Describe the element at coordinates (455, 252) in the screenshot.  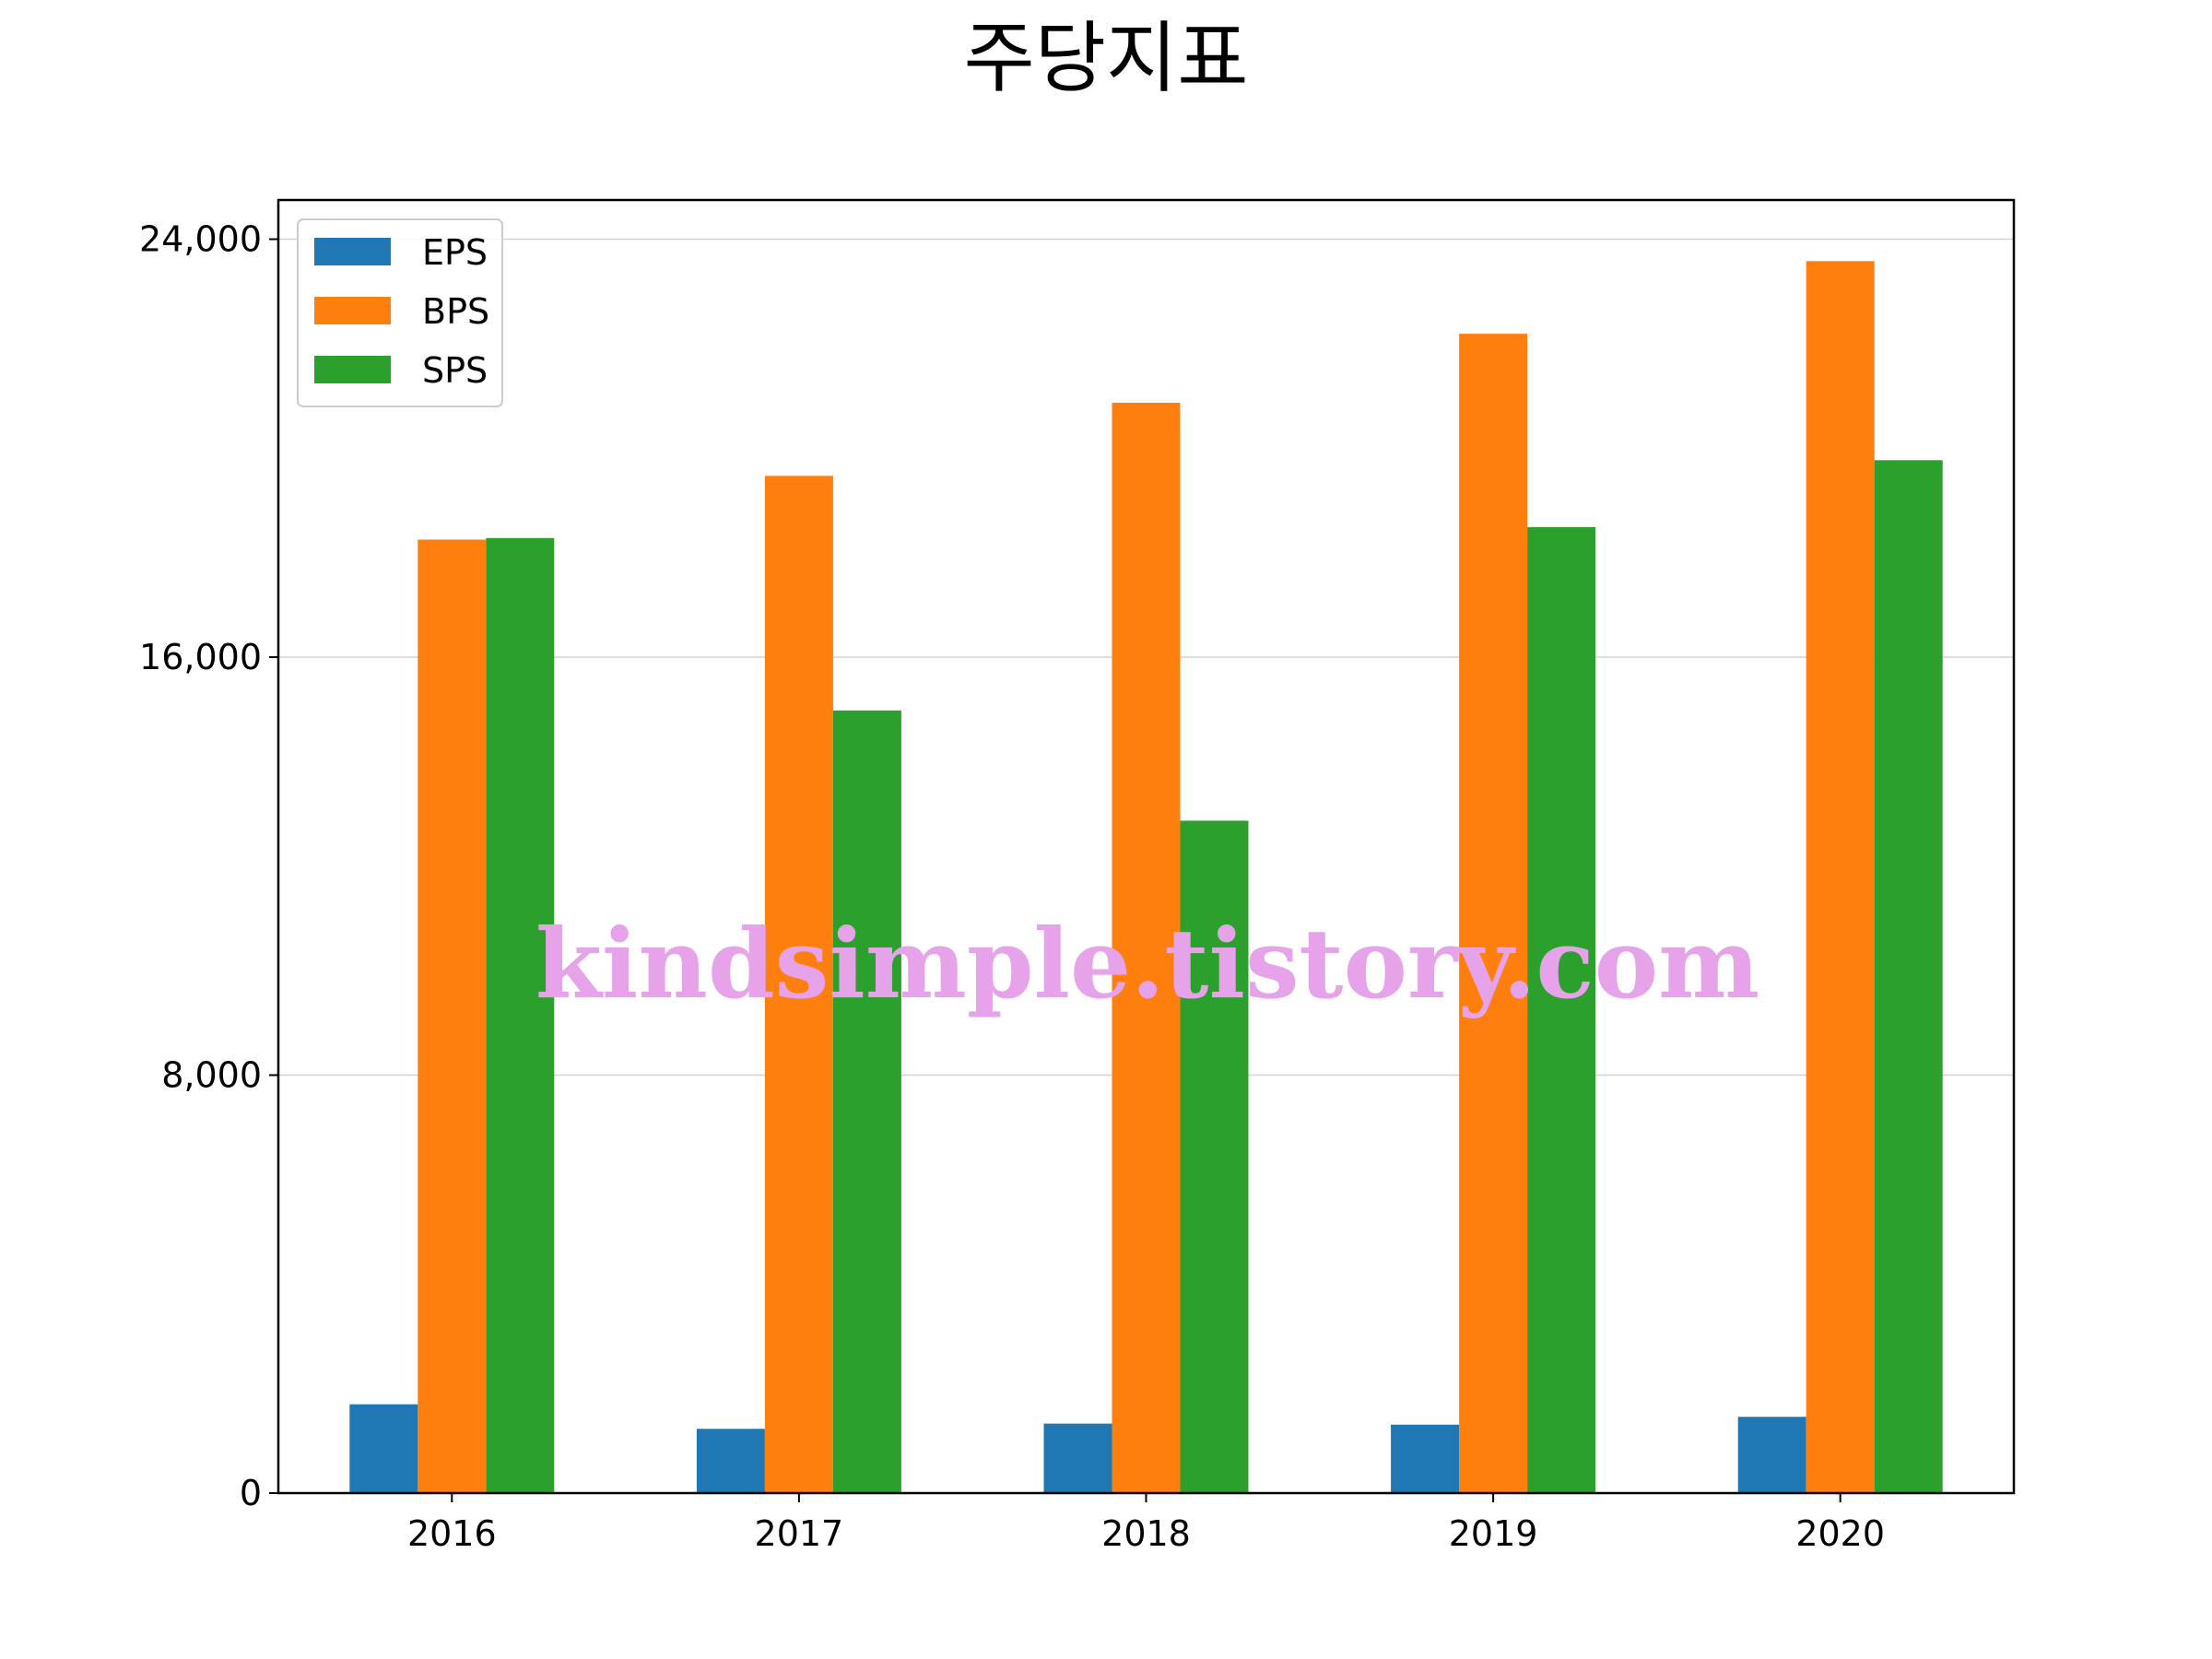
I see `legend-label-eps: EPS` at that location.